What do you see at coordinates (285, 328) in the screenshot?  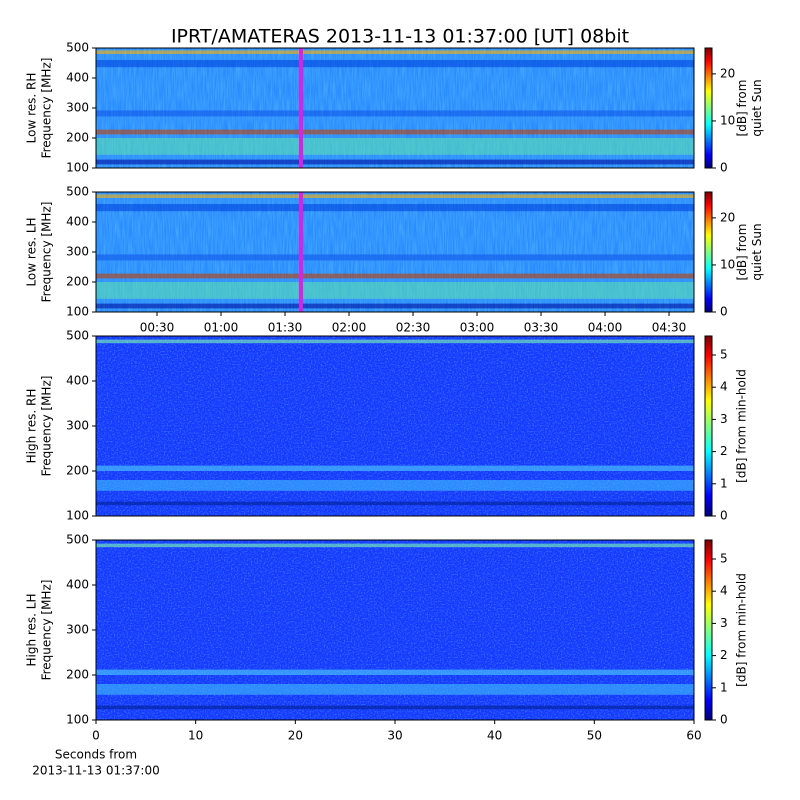 I see `x-tick-label: 01:30` at bounding box center [285, 328].